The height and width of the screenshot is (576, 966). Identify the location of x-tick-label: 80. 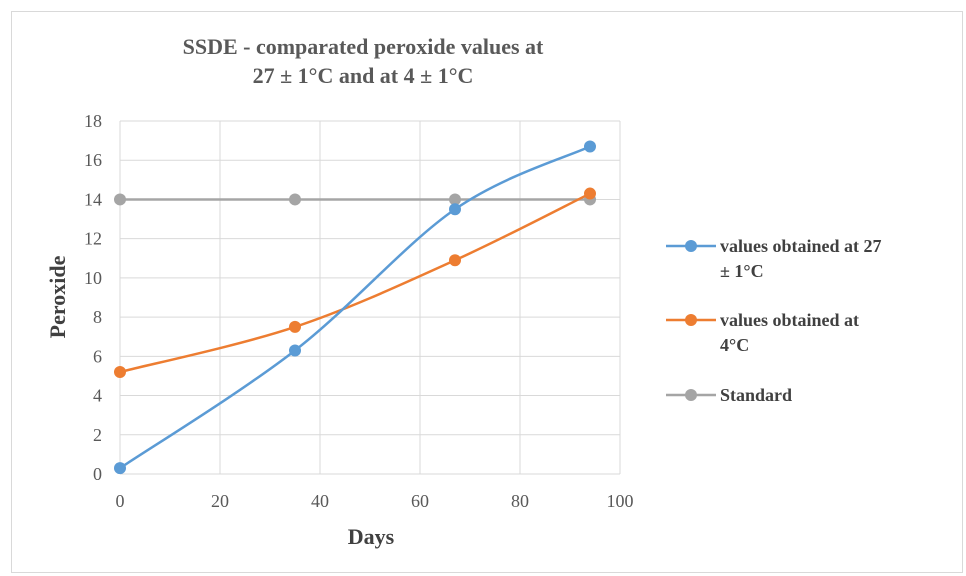
(520, 501).